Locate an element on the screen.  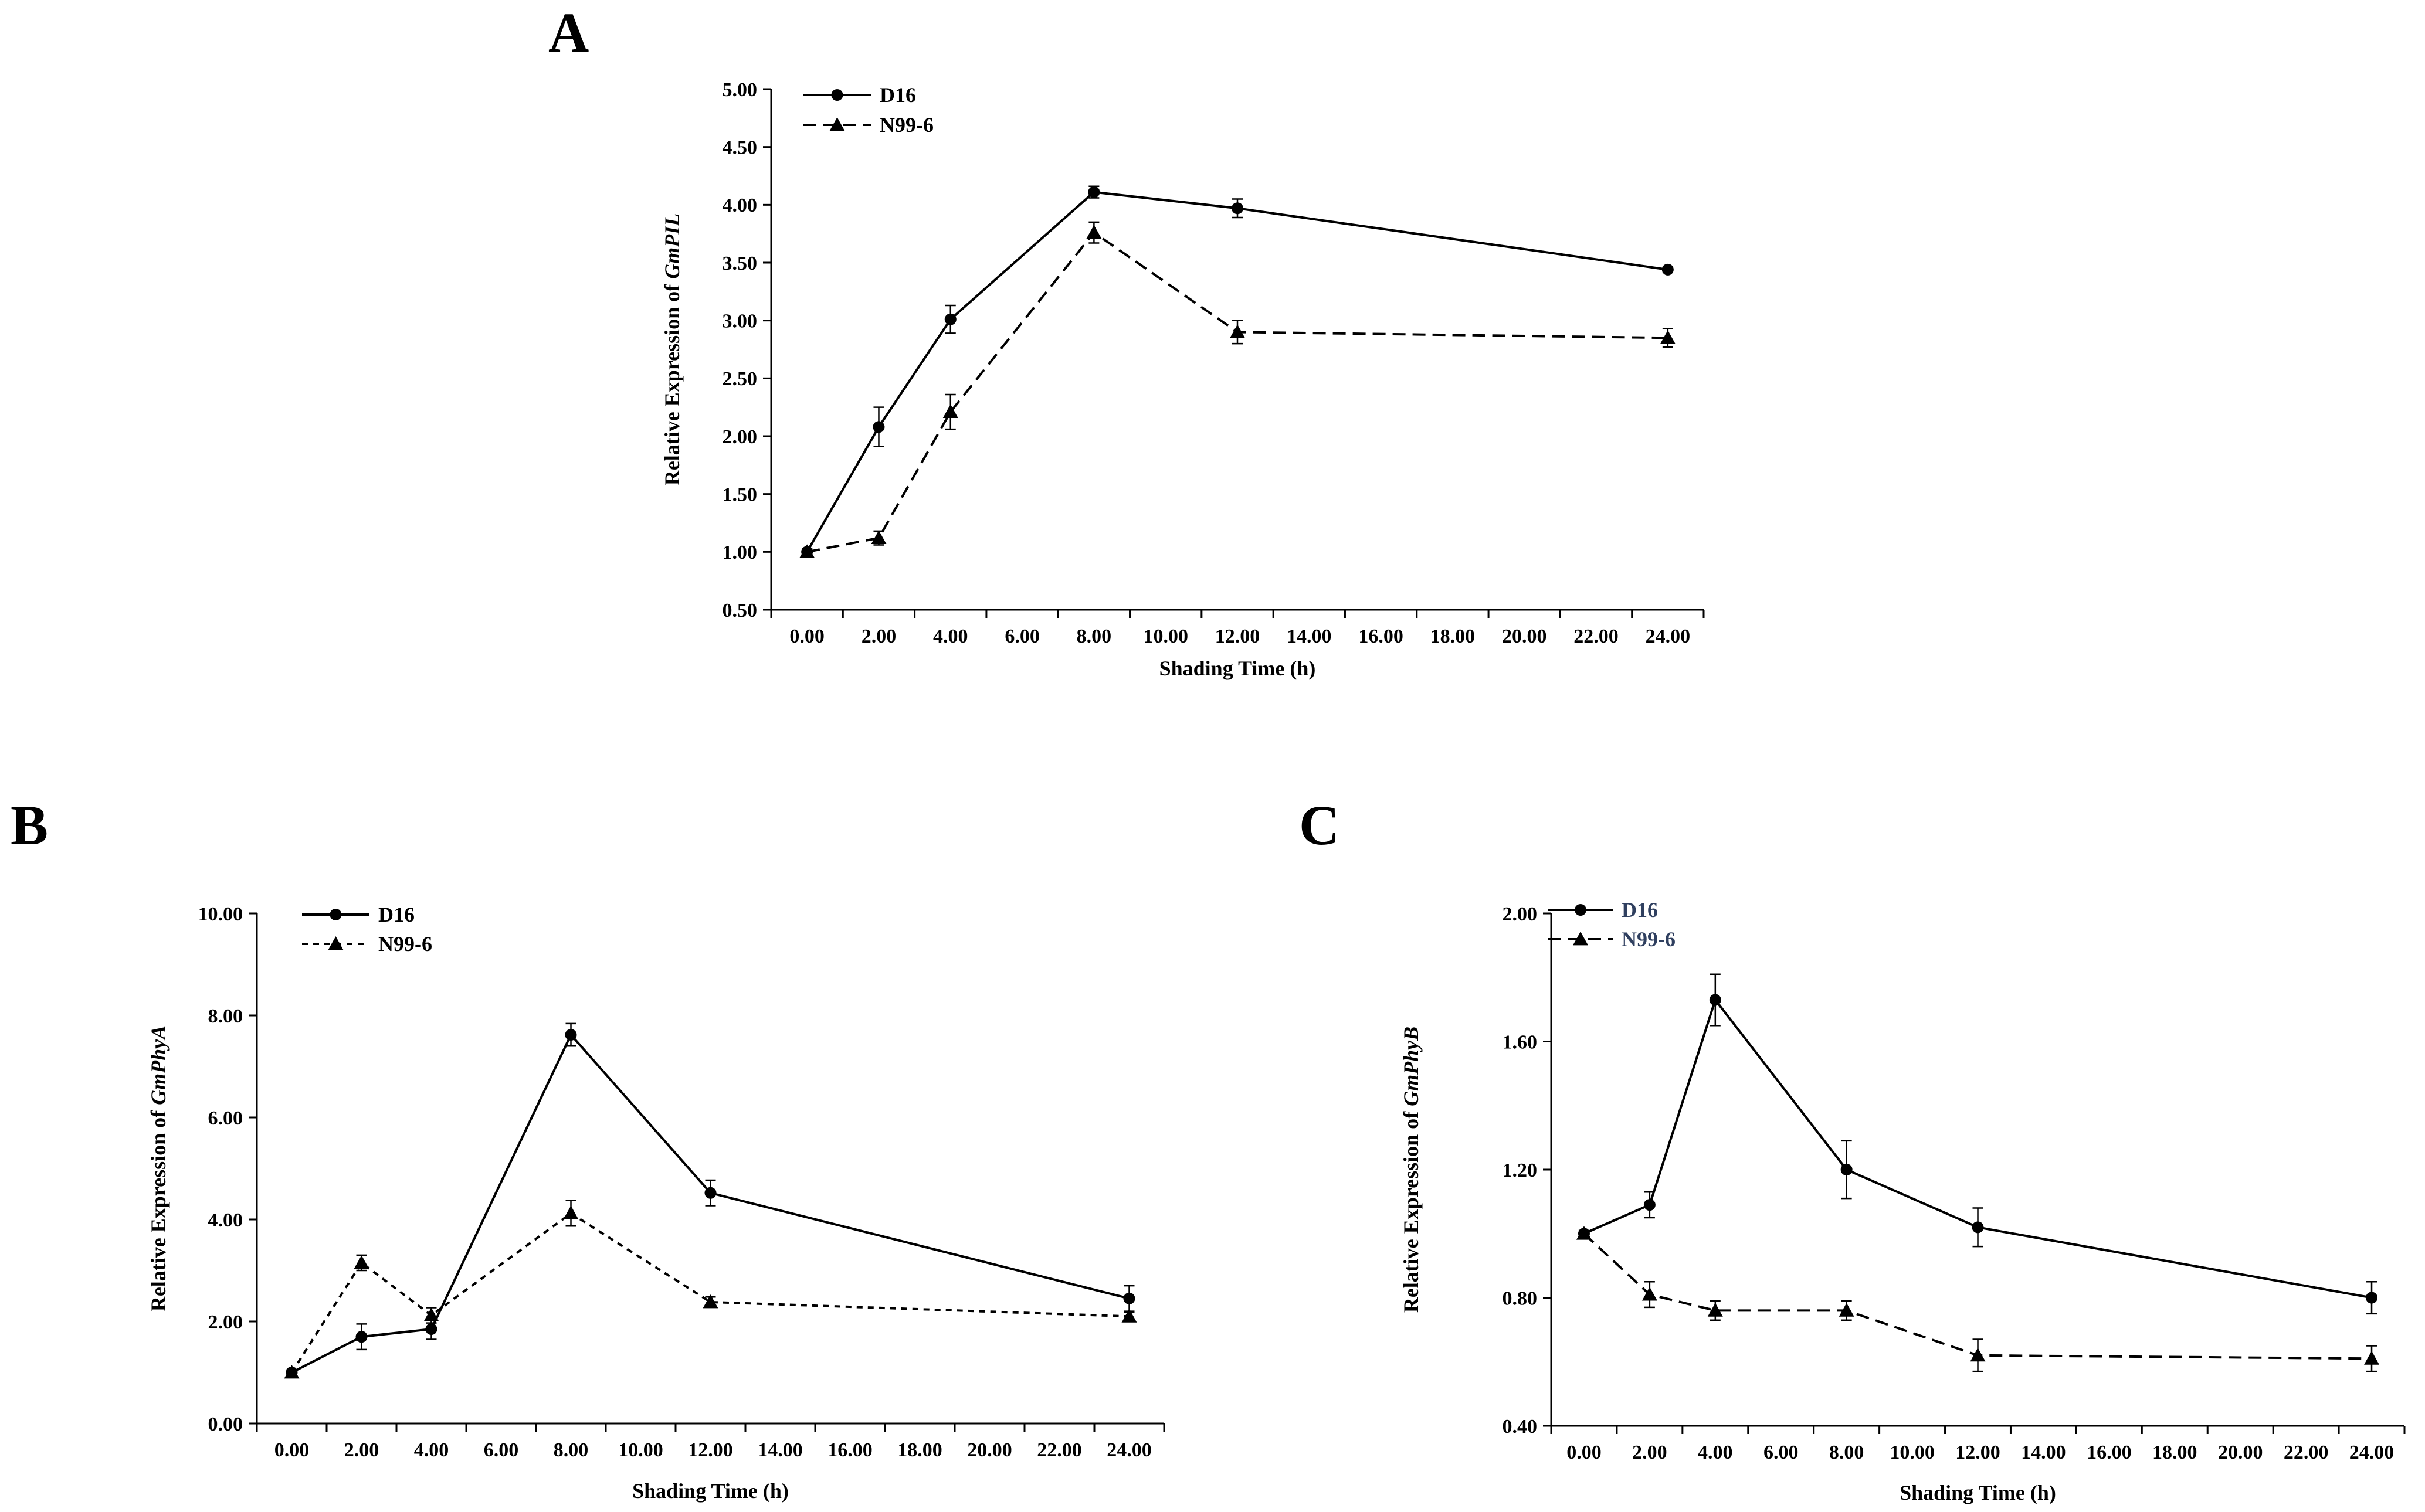
panel-c-y-tick-label: 0.80 is located at coordinates (1520, 1298).